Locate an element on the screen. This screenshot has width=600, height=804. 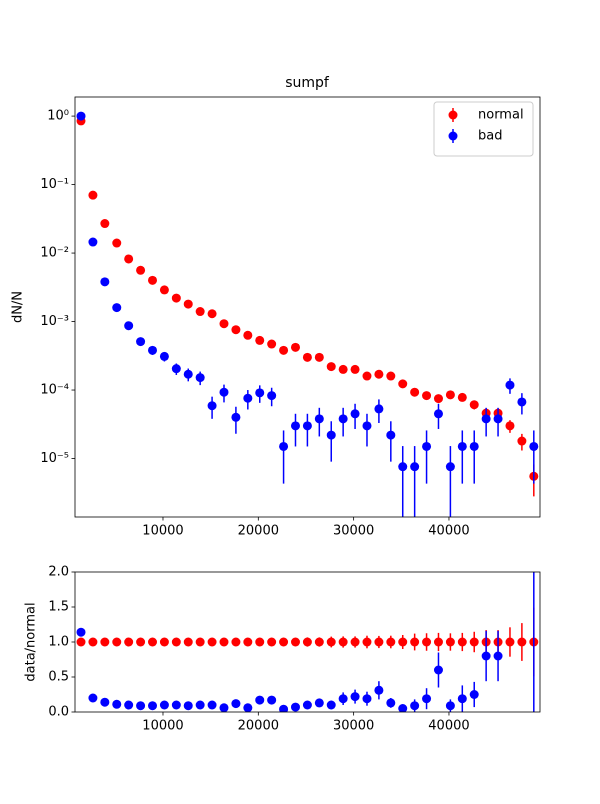
y-tick-label: 10⁻⁴ is located at coordinates (54, 390).